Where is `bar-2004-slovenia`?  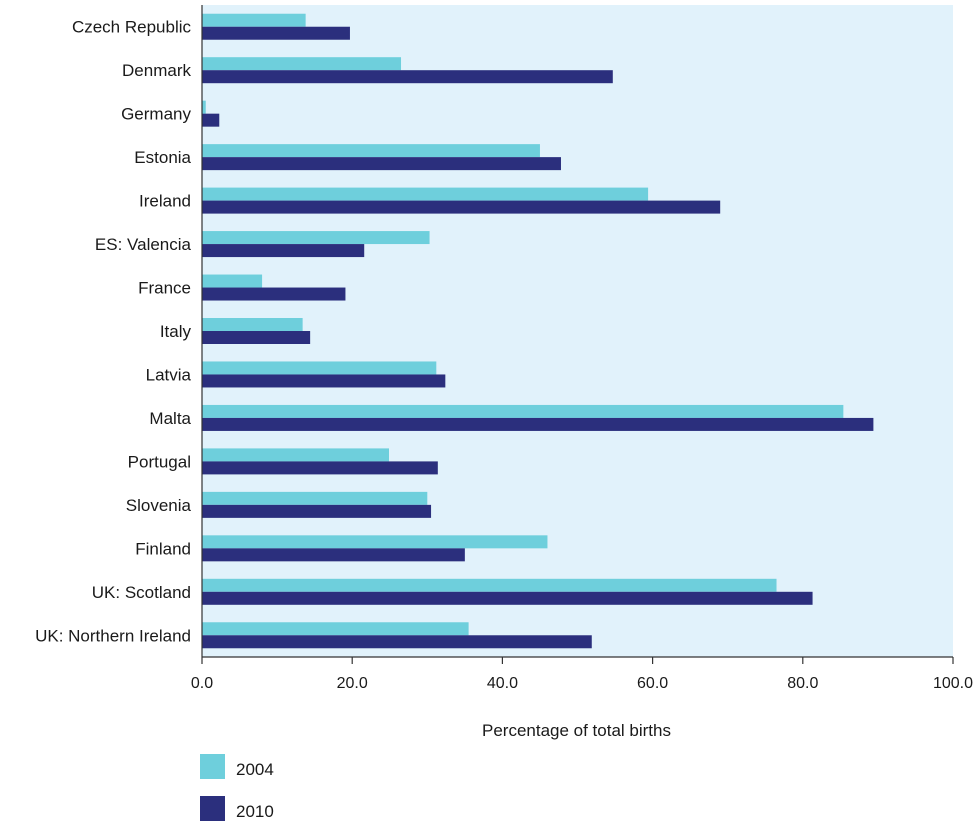
bar-2004-slovenia is located at coordinates (315, 498).